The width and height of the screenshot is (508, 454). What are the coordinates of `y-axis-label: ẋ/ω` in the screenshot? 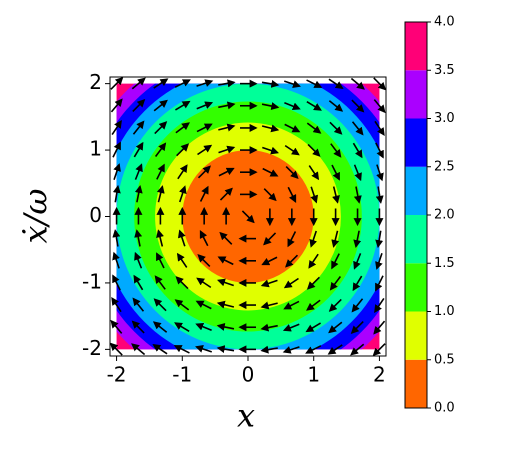 It's located at (36, 216).